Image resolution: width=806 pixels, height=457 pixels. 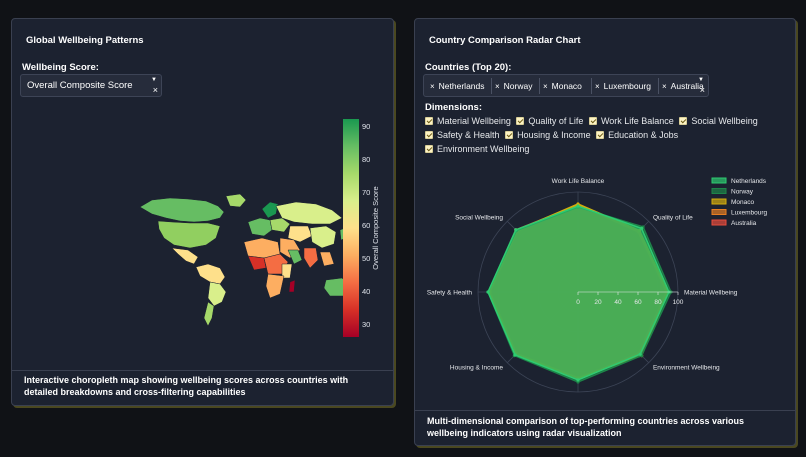 I want to click on dimension-option: Quality of Life, so click(x=549, y=121).